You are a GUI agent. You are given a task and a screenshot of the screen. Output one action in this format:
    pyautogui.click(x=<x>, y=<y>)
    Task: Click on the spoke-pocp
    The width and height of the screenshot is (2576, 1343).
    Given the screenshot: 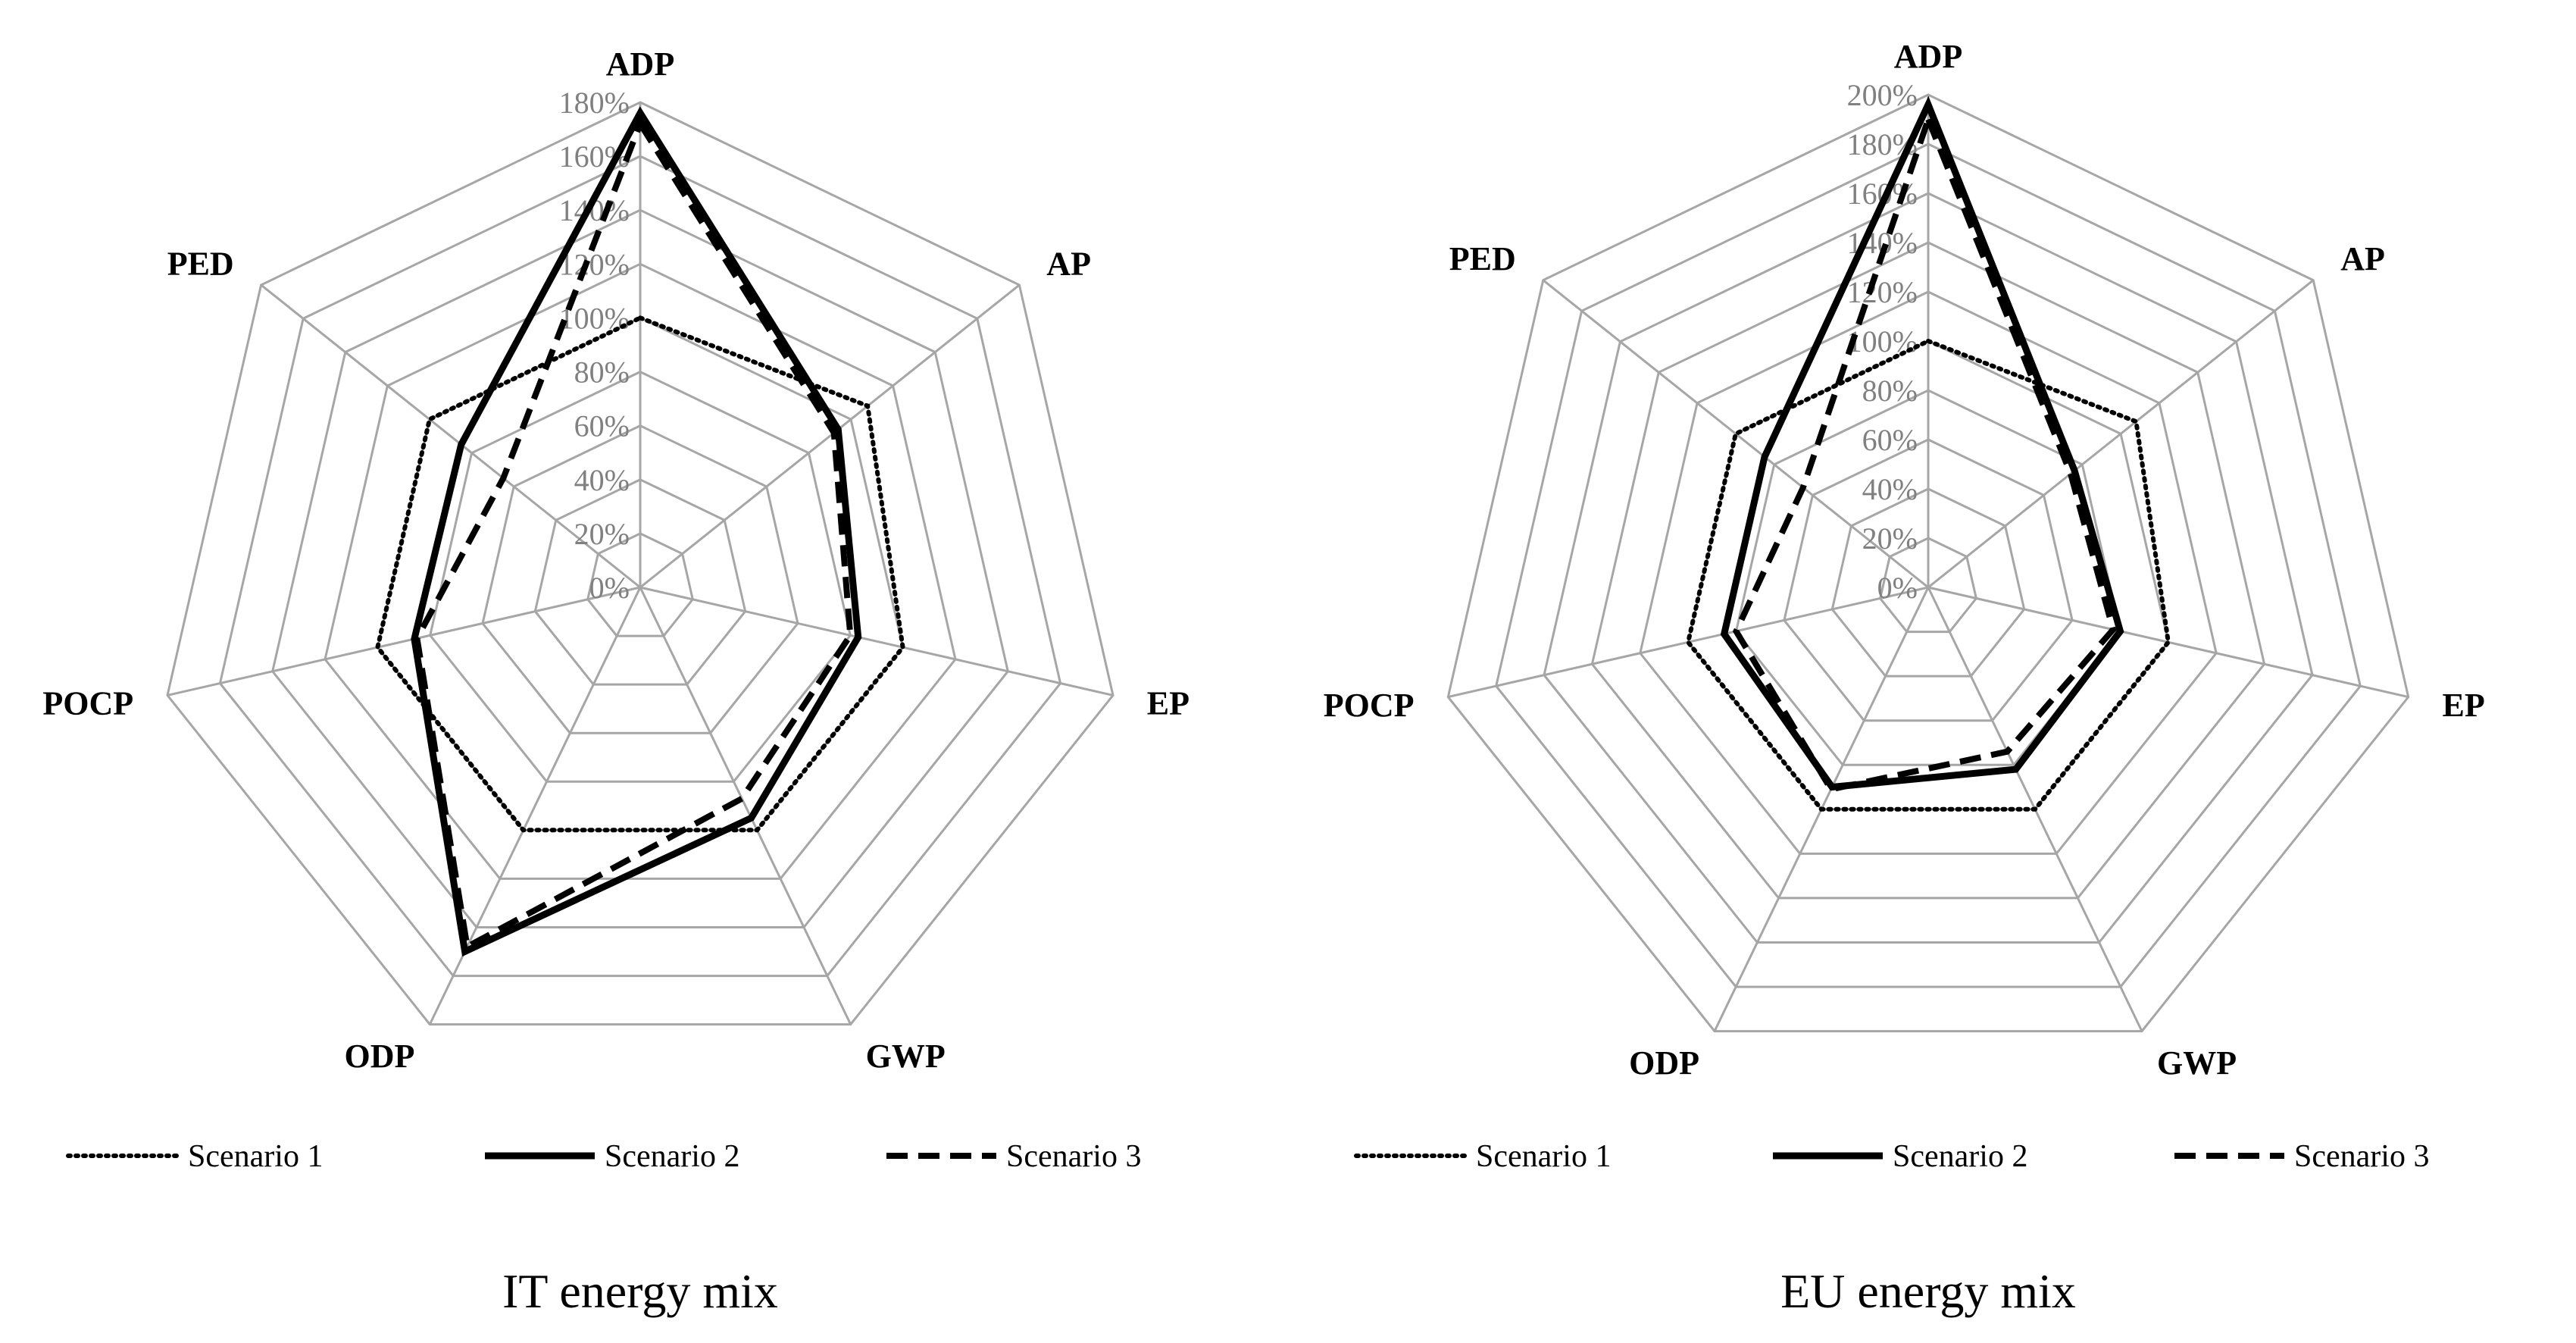 What is the action you would take?
    pyautogui.click(x=404, y=641)
    